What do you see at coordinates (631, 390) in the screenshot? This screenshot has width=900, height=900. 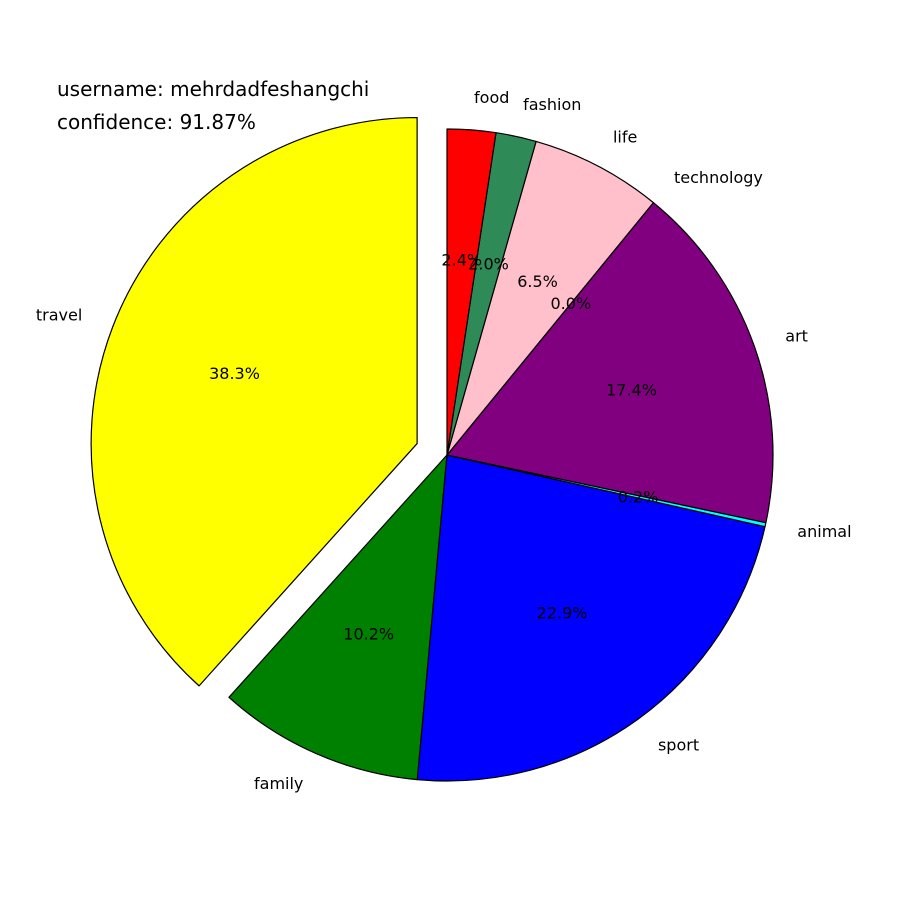 I see `pct-label-art: 17.4%` at bounding box center [631, 390].